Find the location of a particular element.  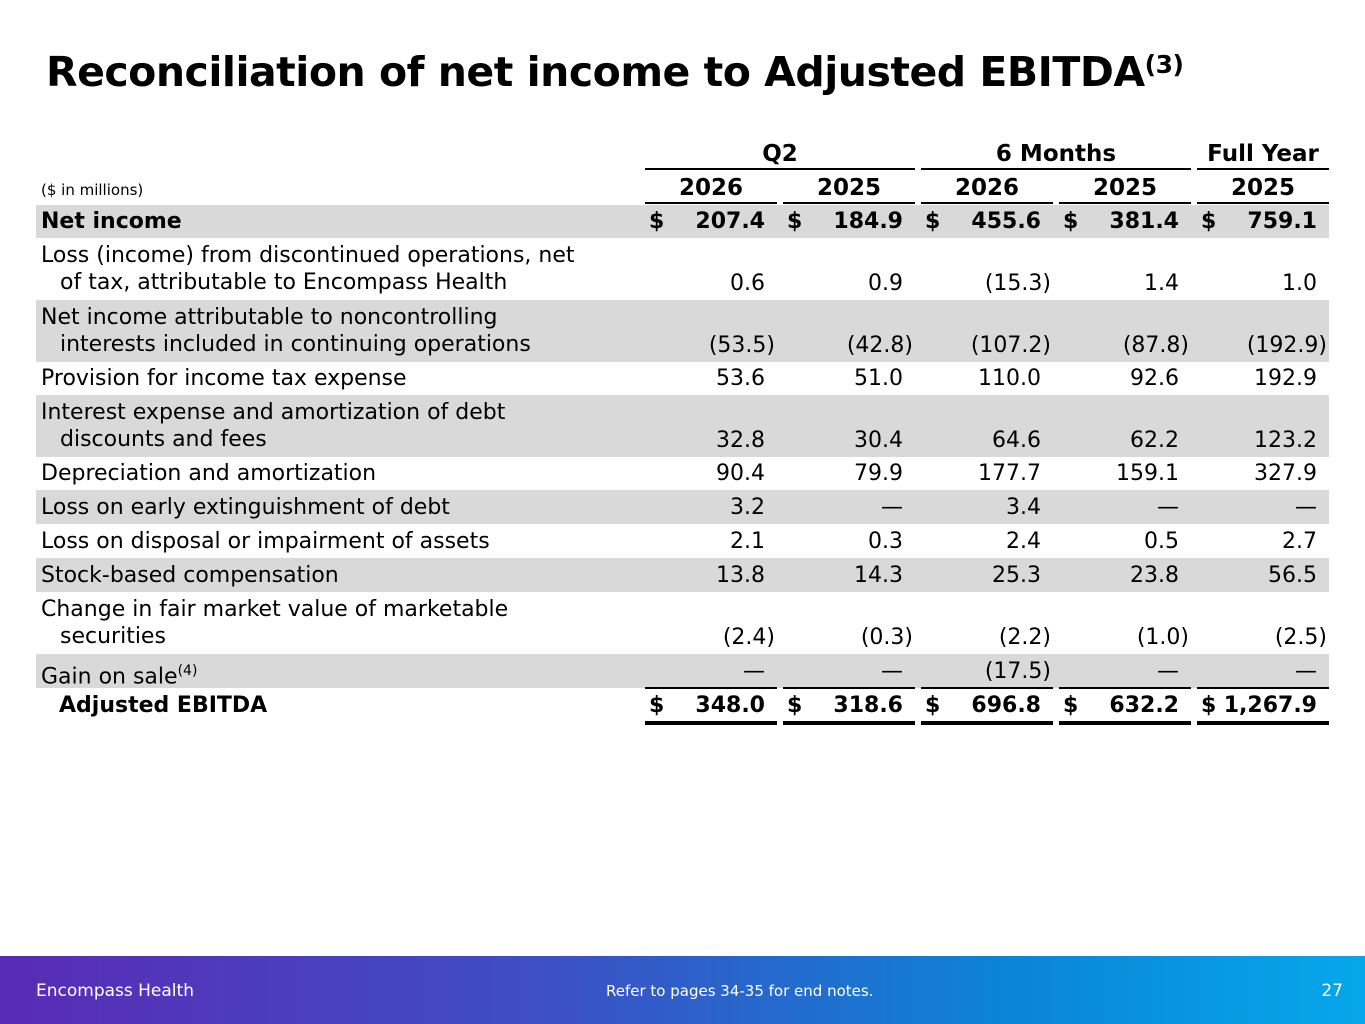

table-cell: 53.6 is located at coordinates (740, 378).